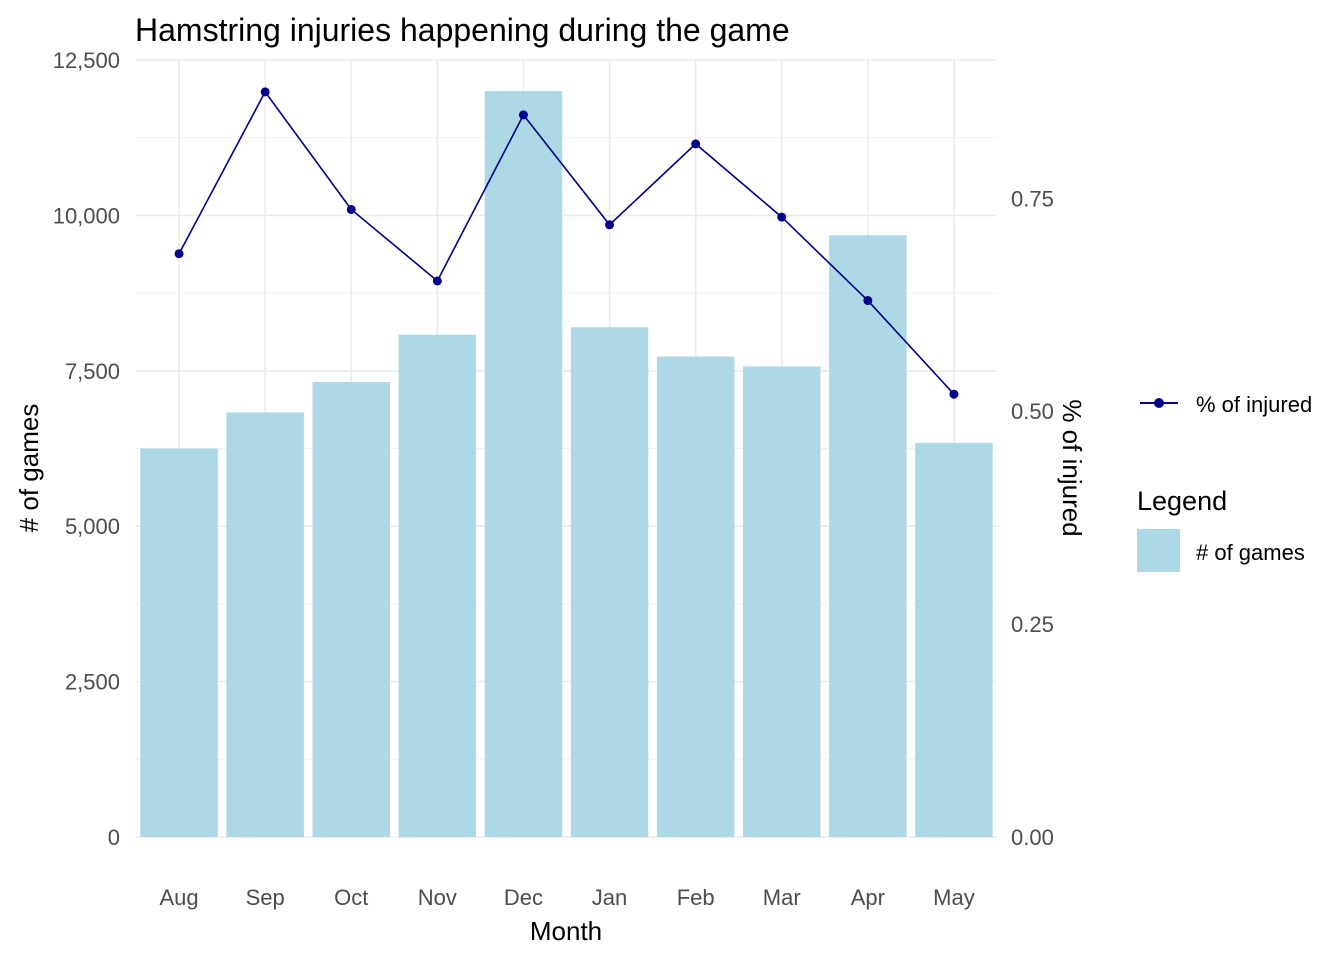  I want to click on x-tick-label: May, so click(954, 897).